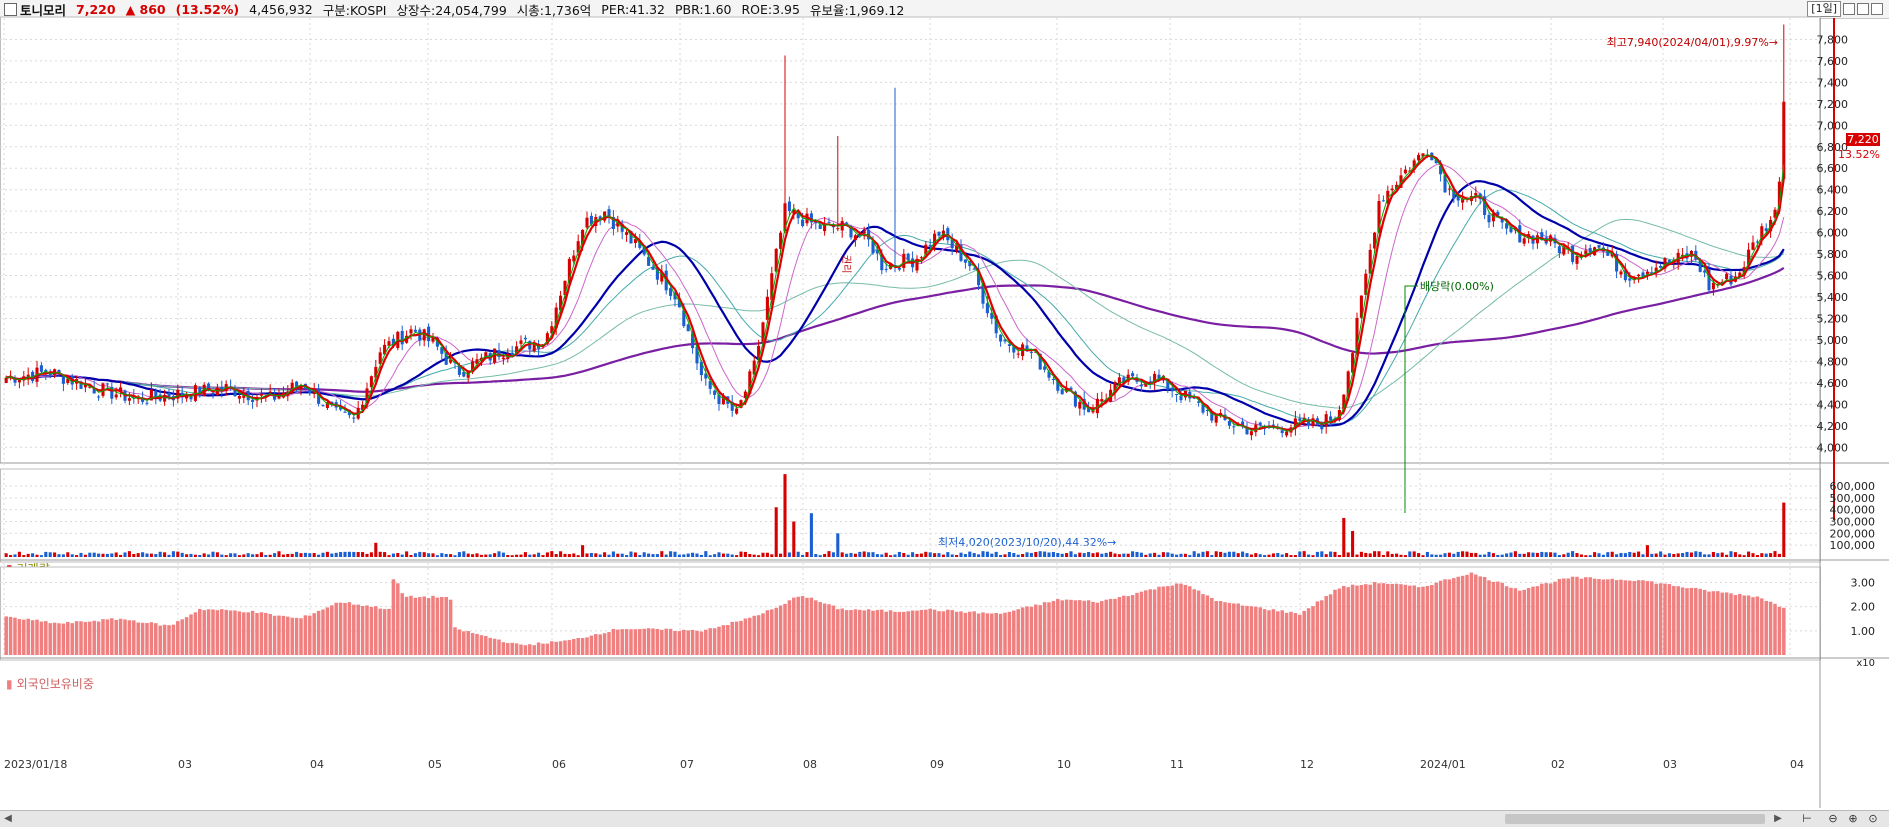 This screenshot has width=1889, height=827. Describe the element at coordinates (1778, 818) in the screenshot. I see `scroll-right-icon: ▶` at that location.